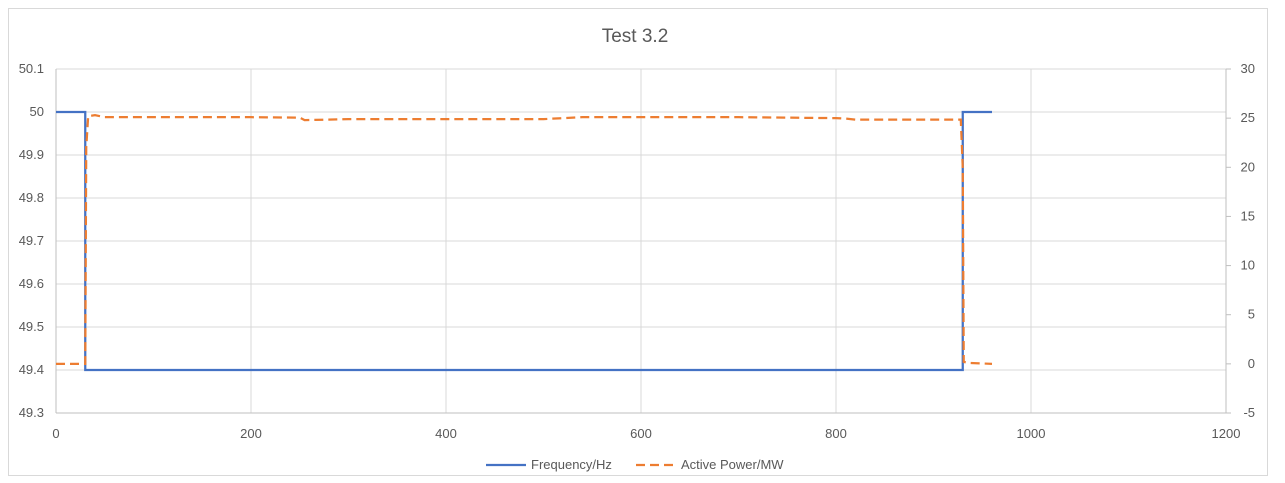 This screenshot has width=1285, height=483. I want to click on legend-label-active-power: Active Power/MW, so click(732, 464).